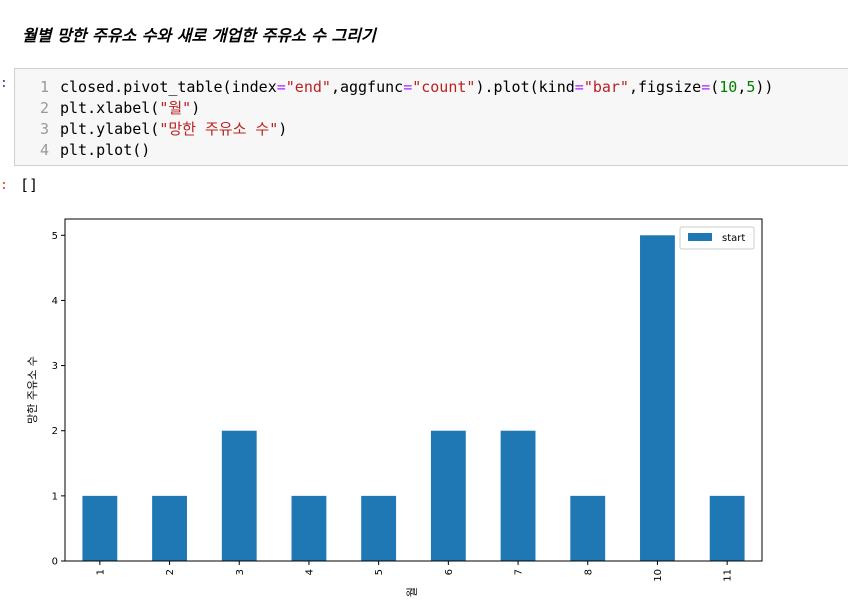 Image resolution: width=848 pixels, height=604 pixels. I want to click on x-tick-label: 7, so click(519, 572).